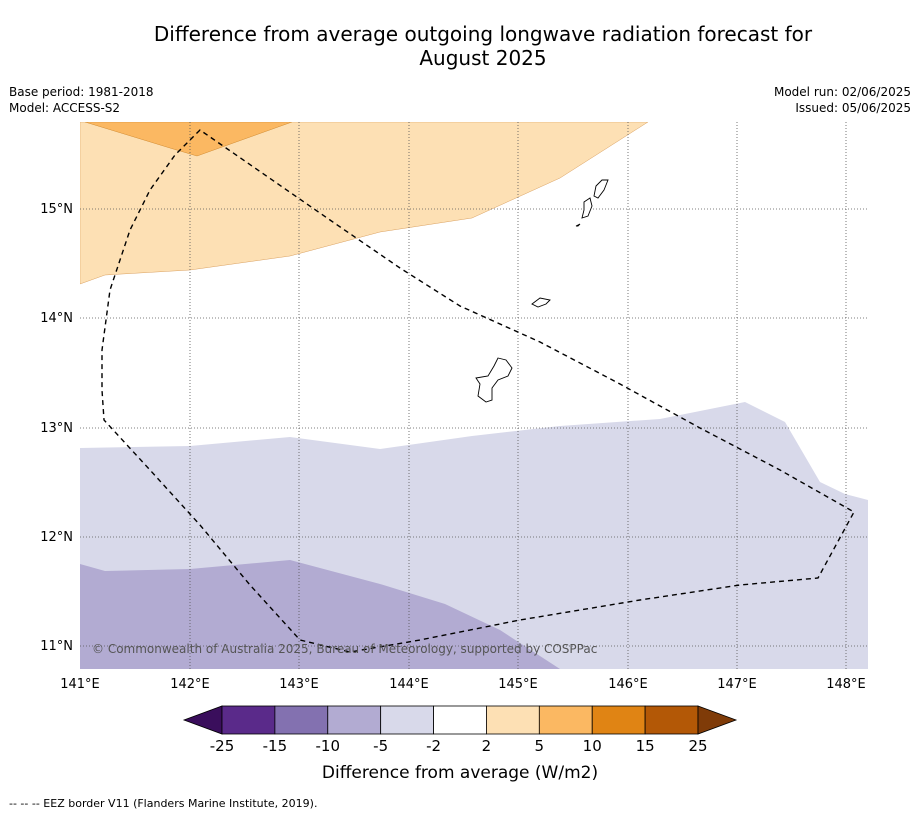  I want to click on issued-date: Issued: 05/06/2025, so click(853, 108).